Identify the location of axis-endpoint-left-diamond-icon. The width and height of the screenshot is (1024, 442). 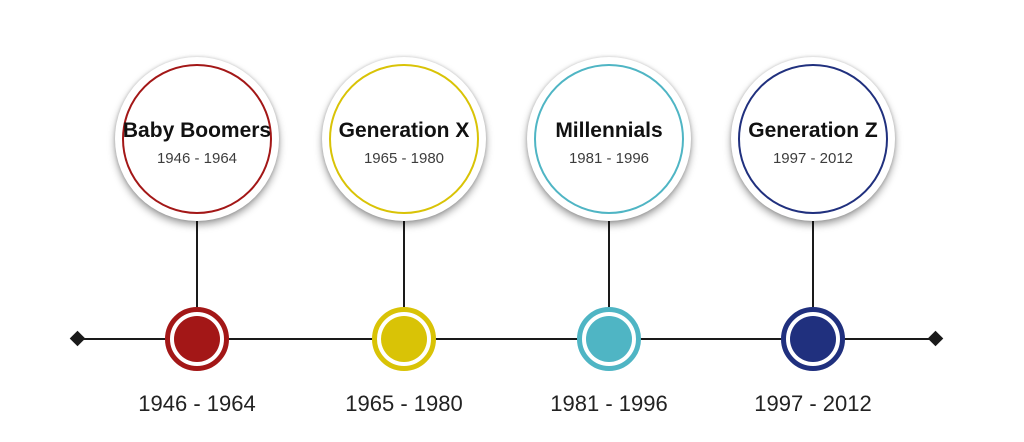
(77, 338).